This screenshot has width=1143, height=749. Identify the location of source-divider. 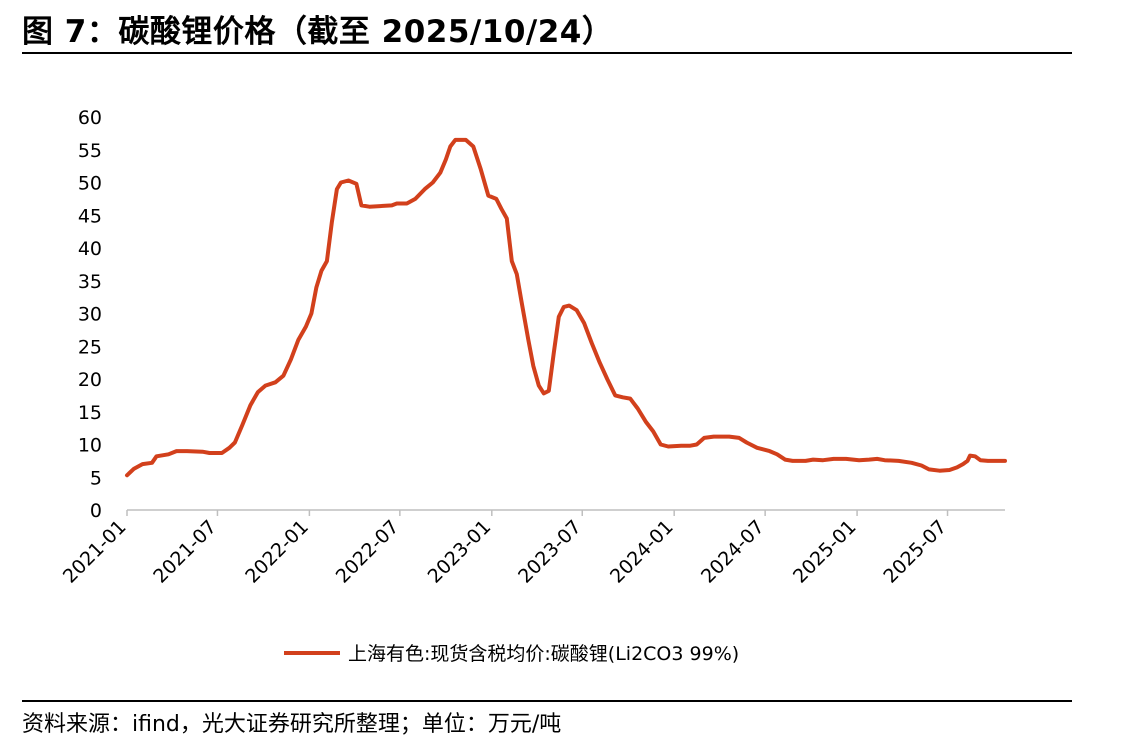
(547, 701).